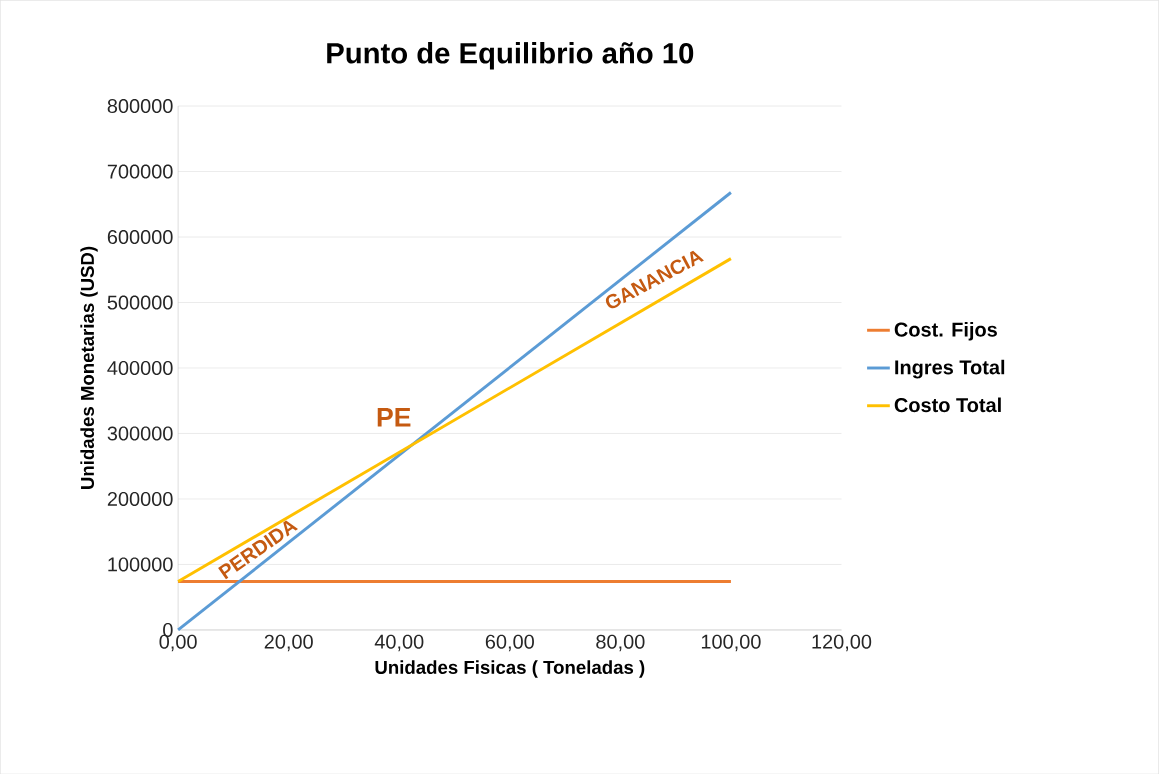 This screenshot has width=1159, height=774. I want to click on y-tick-label: 700000, so click(140, 171).